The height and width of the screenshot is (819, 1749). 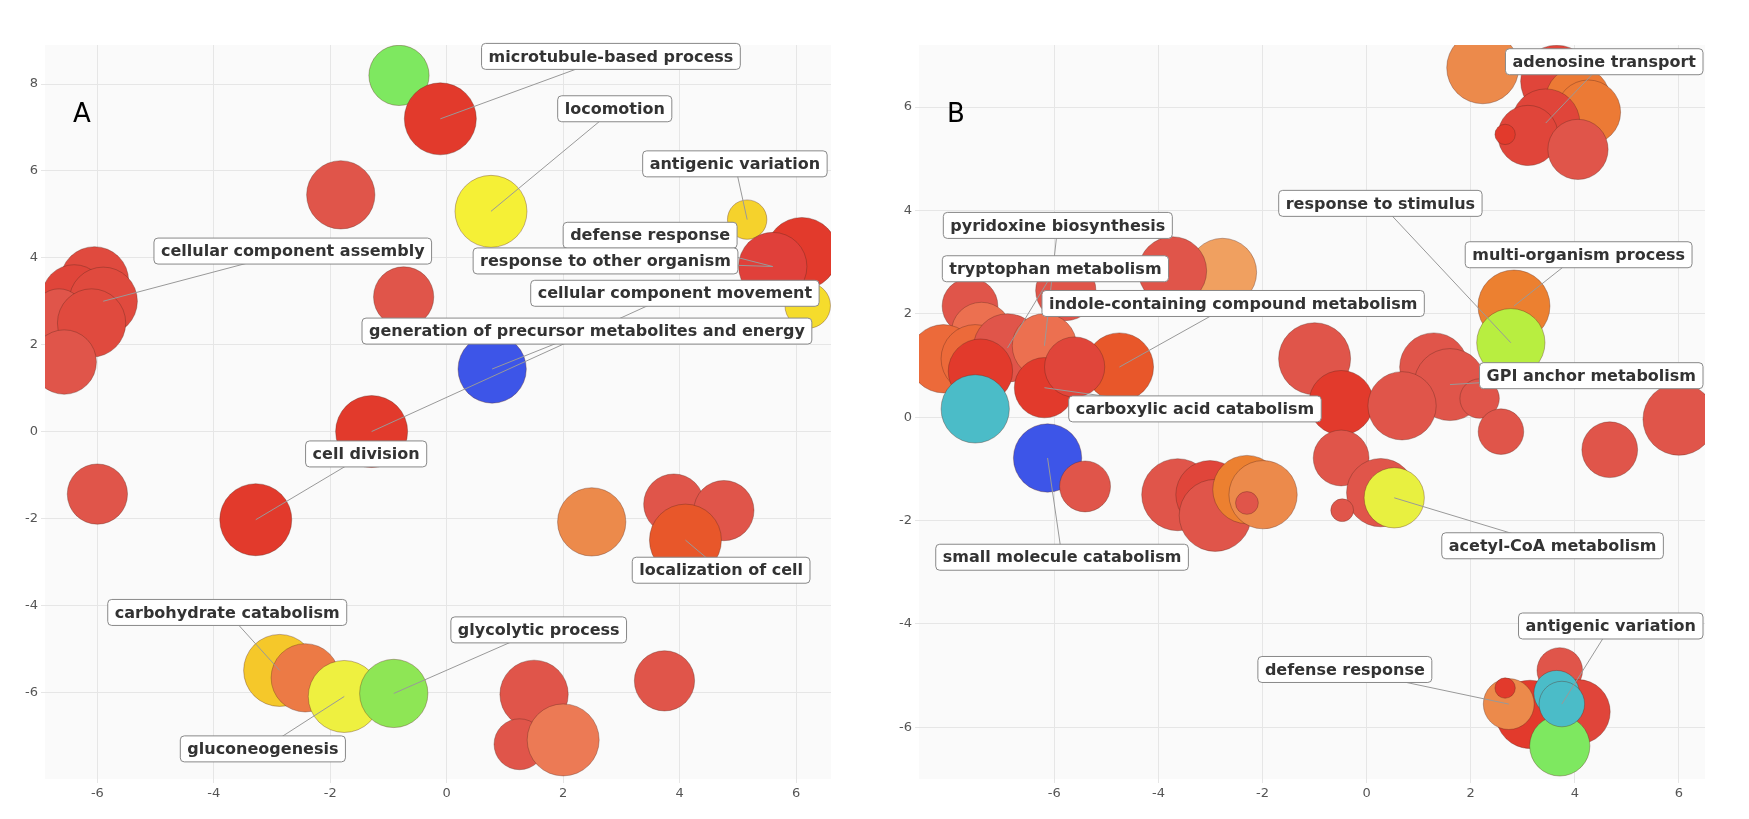 I want to click on annotation: carbohydrate catabolism, so click(x=227, y=612).